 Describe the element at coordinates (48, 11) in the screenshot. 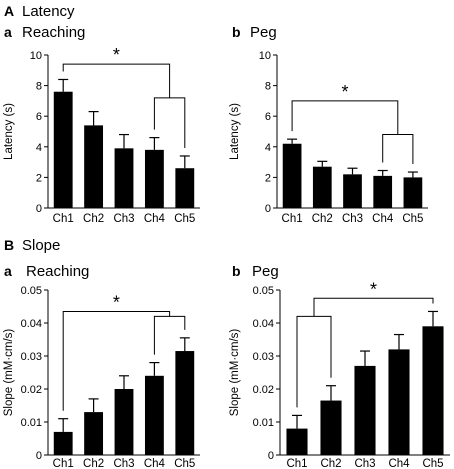

I see `section-a-title: Latency` at that location.